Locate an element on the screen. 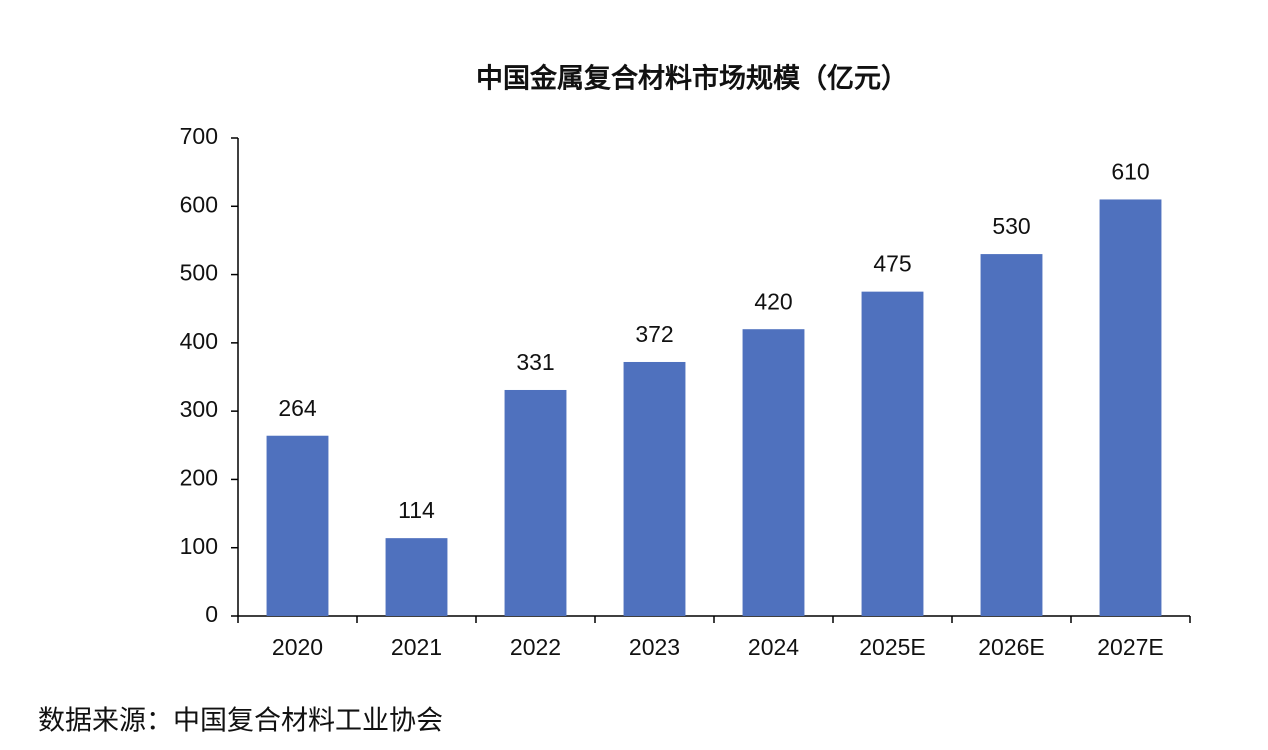  data-label: 372 is located at coordinates (654, 334).